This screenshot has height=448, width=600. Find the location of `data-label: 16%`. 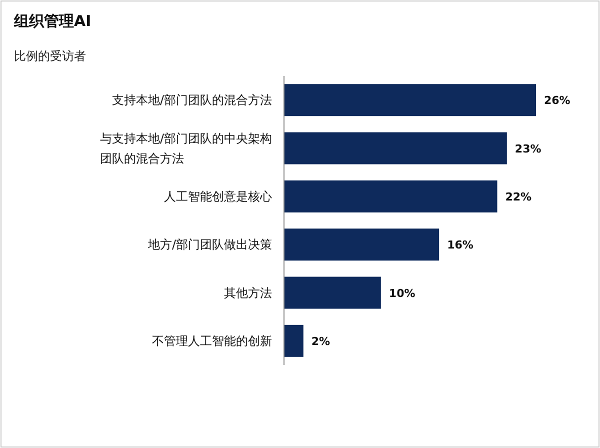

data-label: 16% is located at coordinates (460, 245).